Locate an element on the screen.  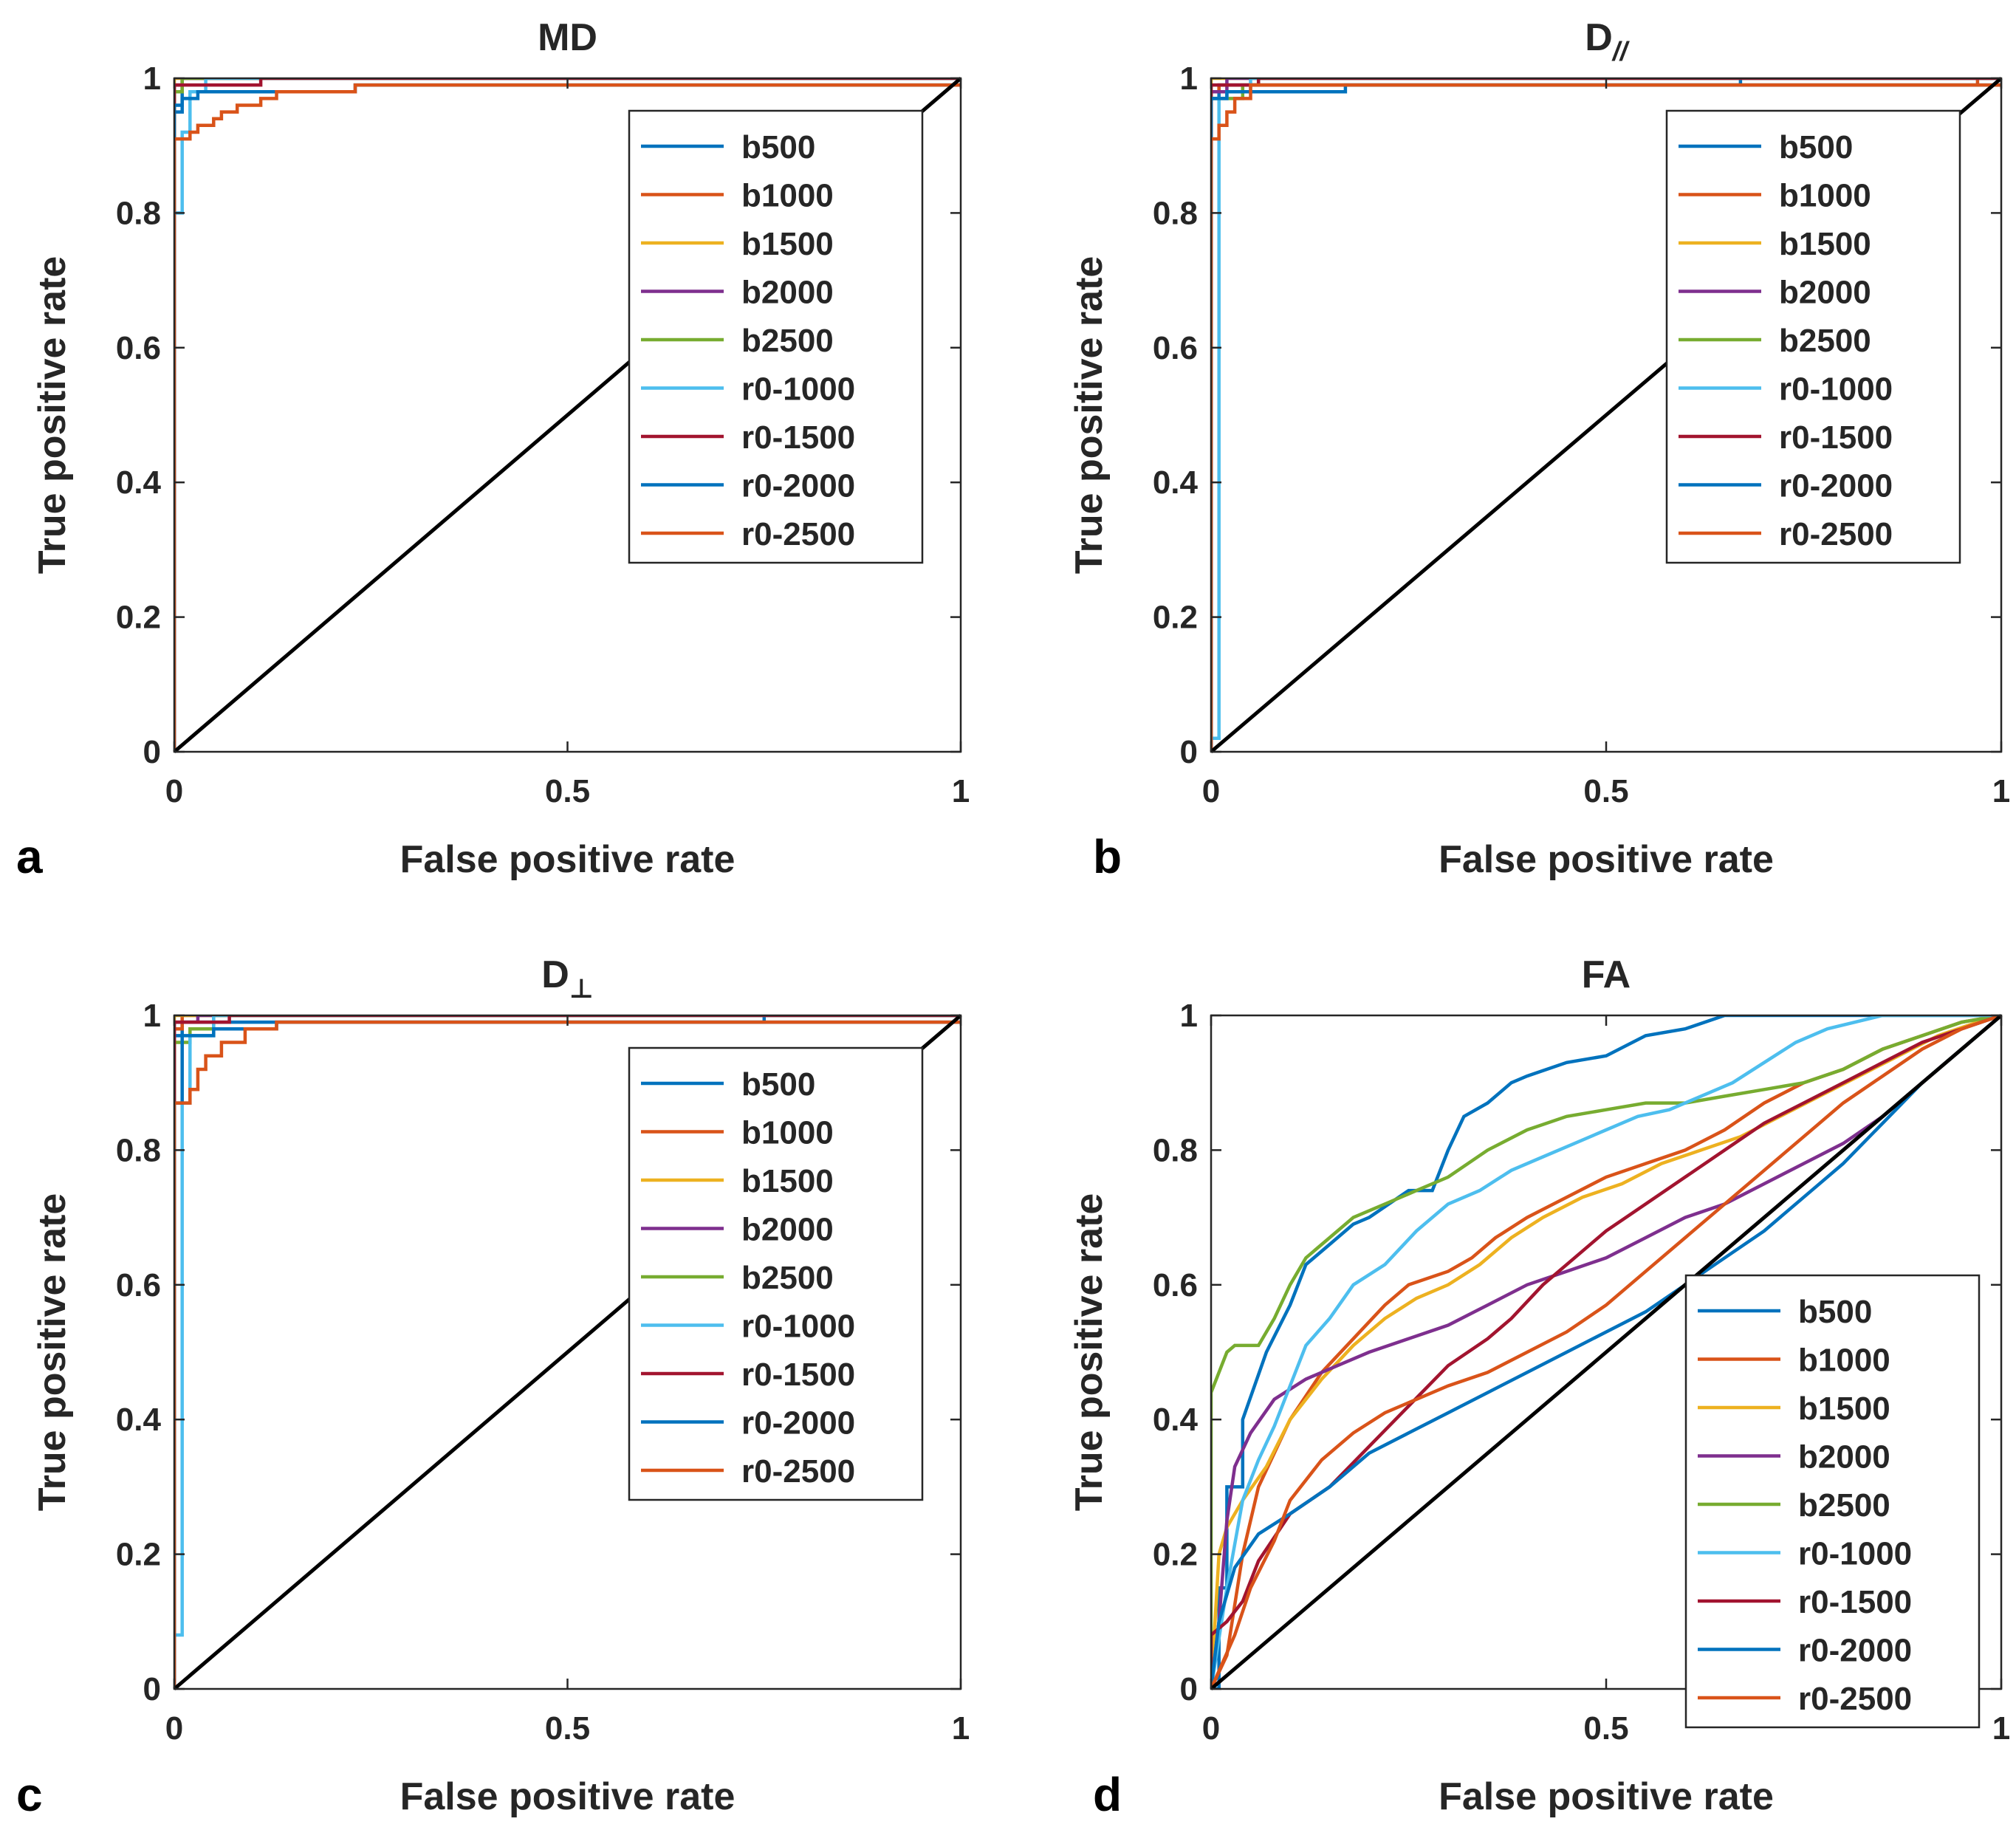
chart-title: D⊥ is located at coordinates (567, 978).